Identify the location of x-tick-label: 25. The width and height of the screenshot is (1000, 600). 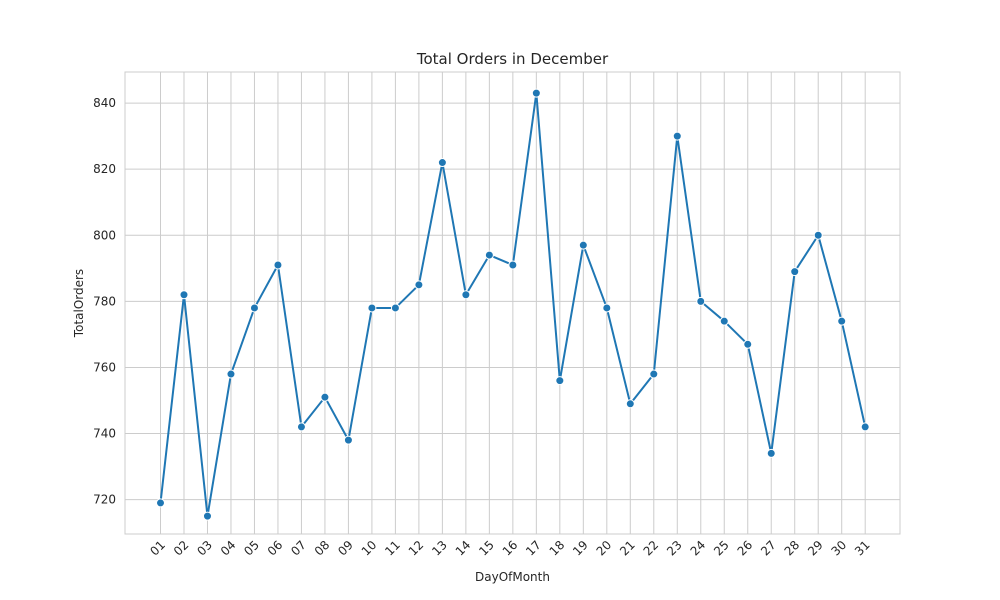
(721, 548).